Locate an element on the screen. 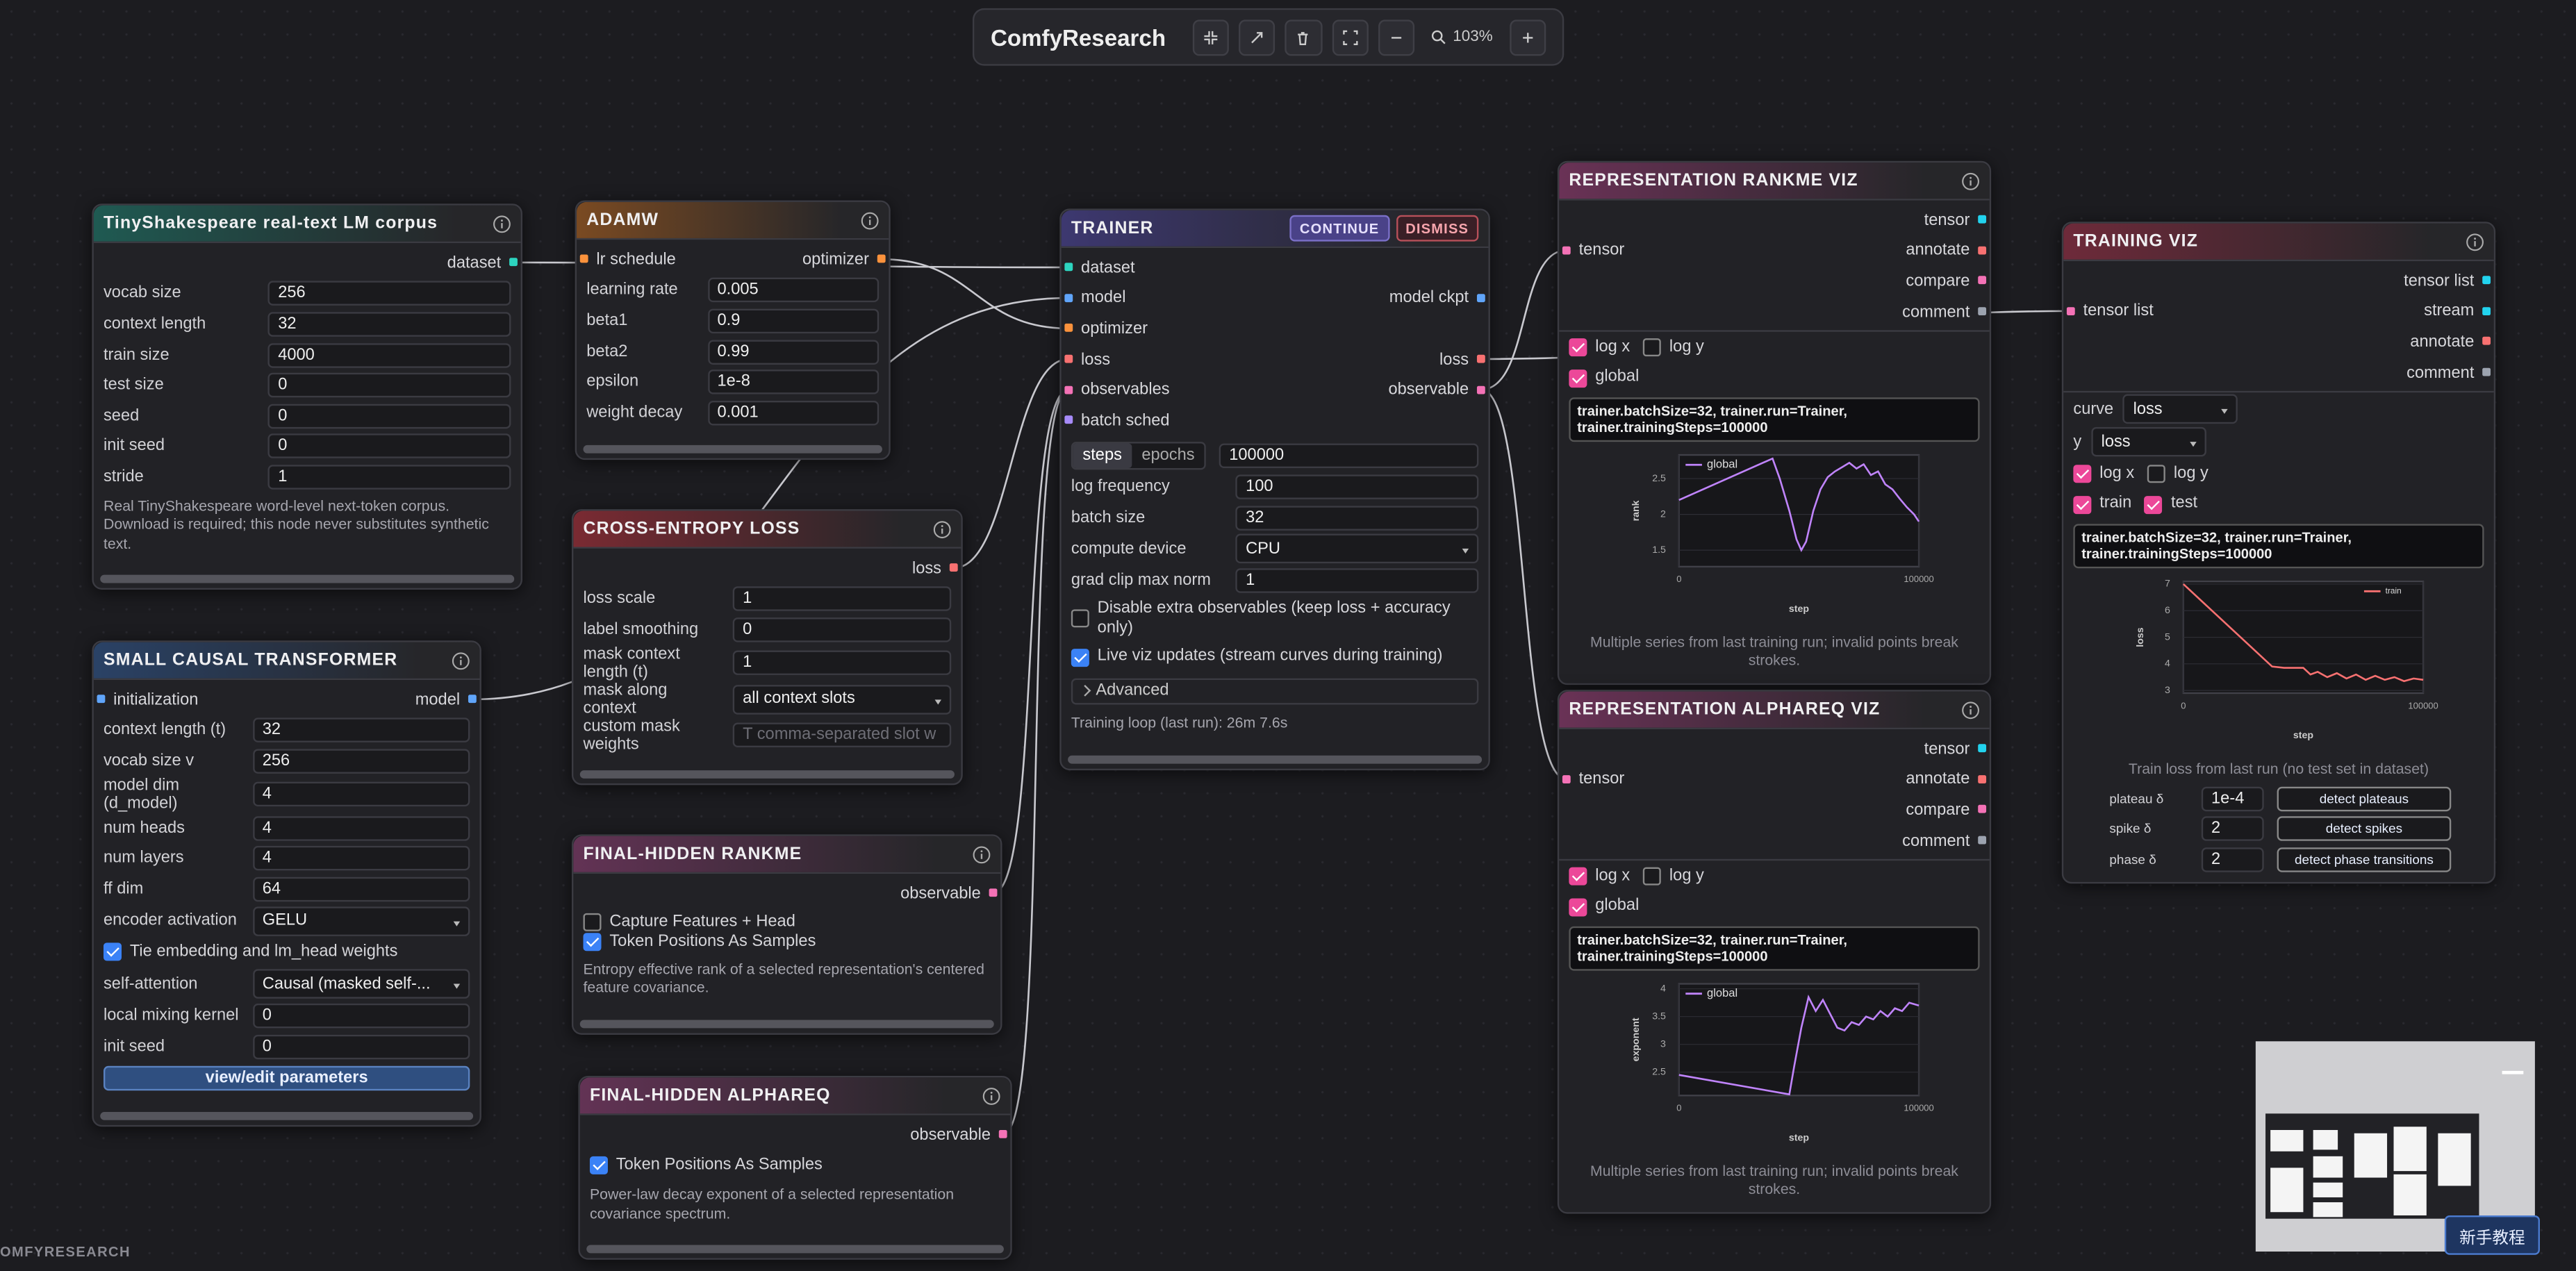 The height and width of the screenshot is (1271, 2576). checkbox: global is located at coordinates (1604, 378).